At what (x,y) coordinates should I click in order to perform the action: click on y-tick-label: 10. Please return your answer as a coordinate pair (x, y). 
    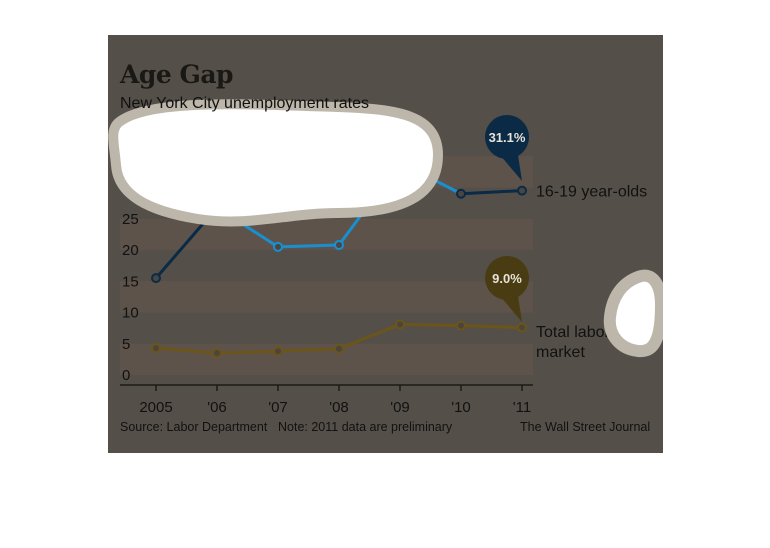
    Looking at the image, I should click on (130, 313).